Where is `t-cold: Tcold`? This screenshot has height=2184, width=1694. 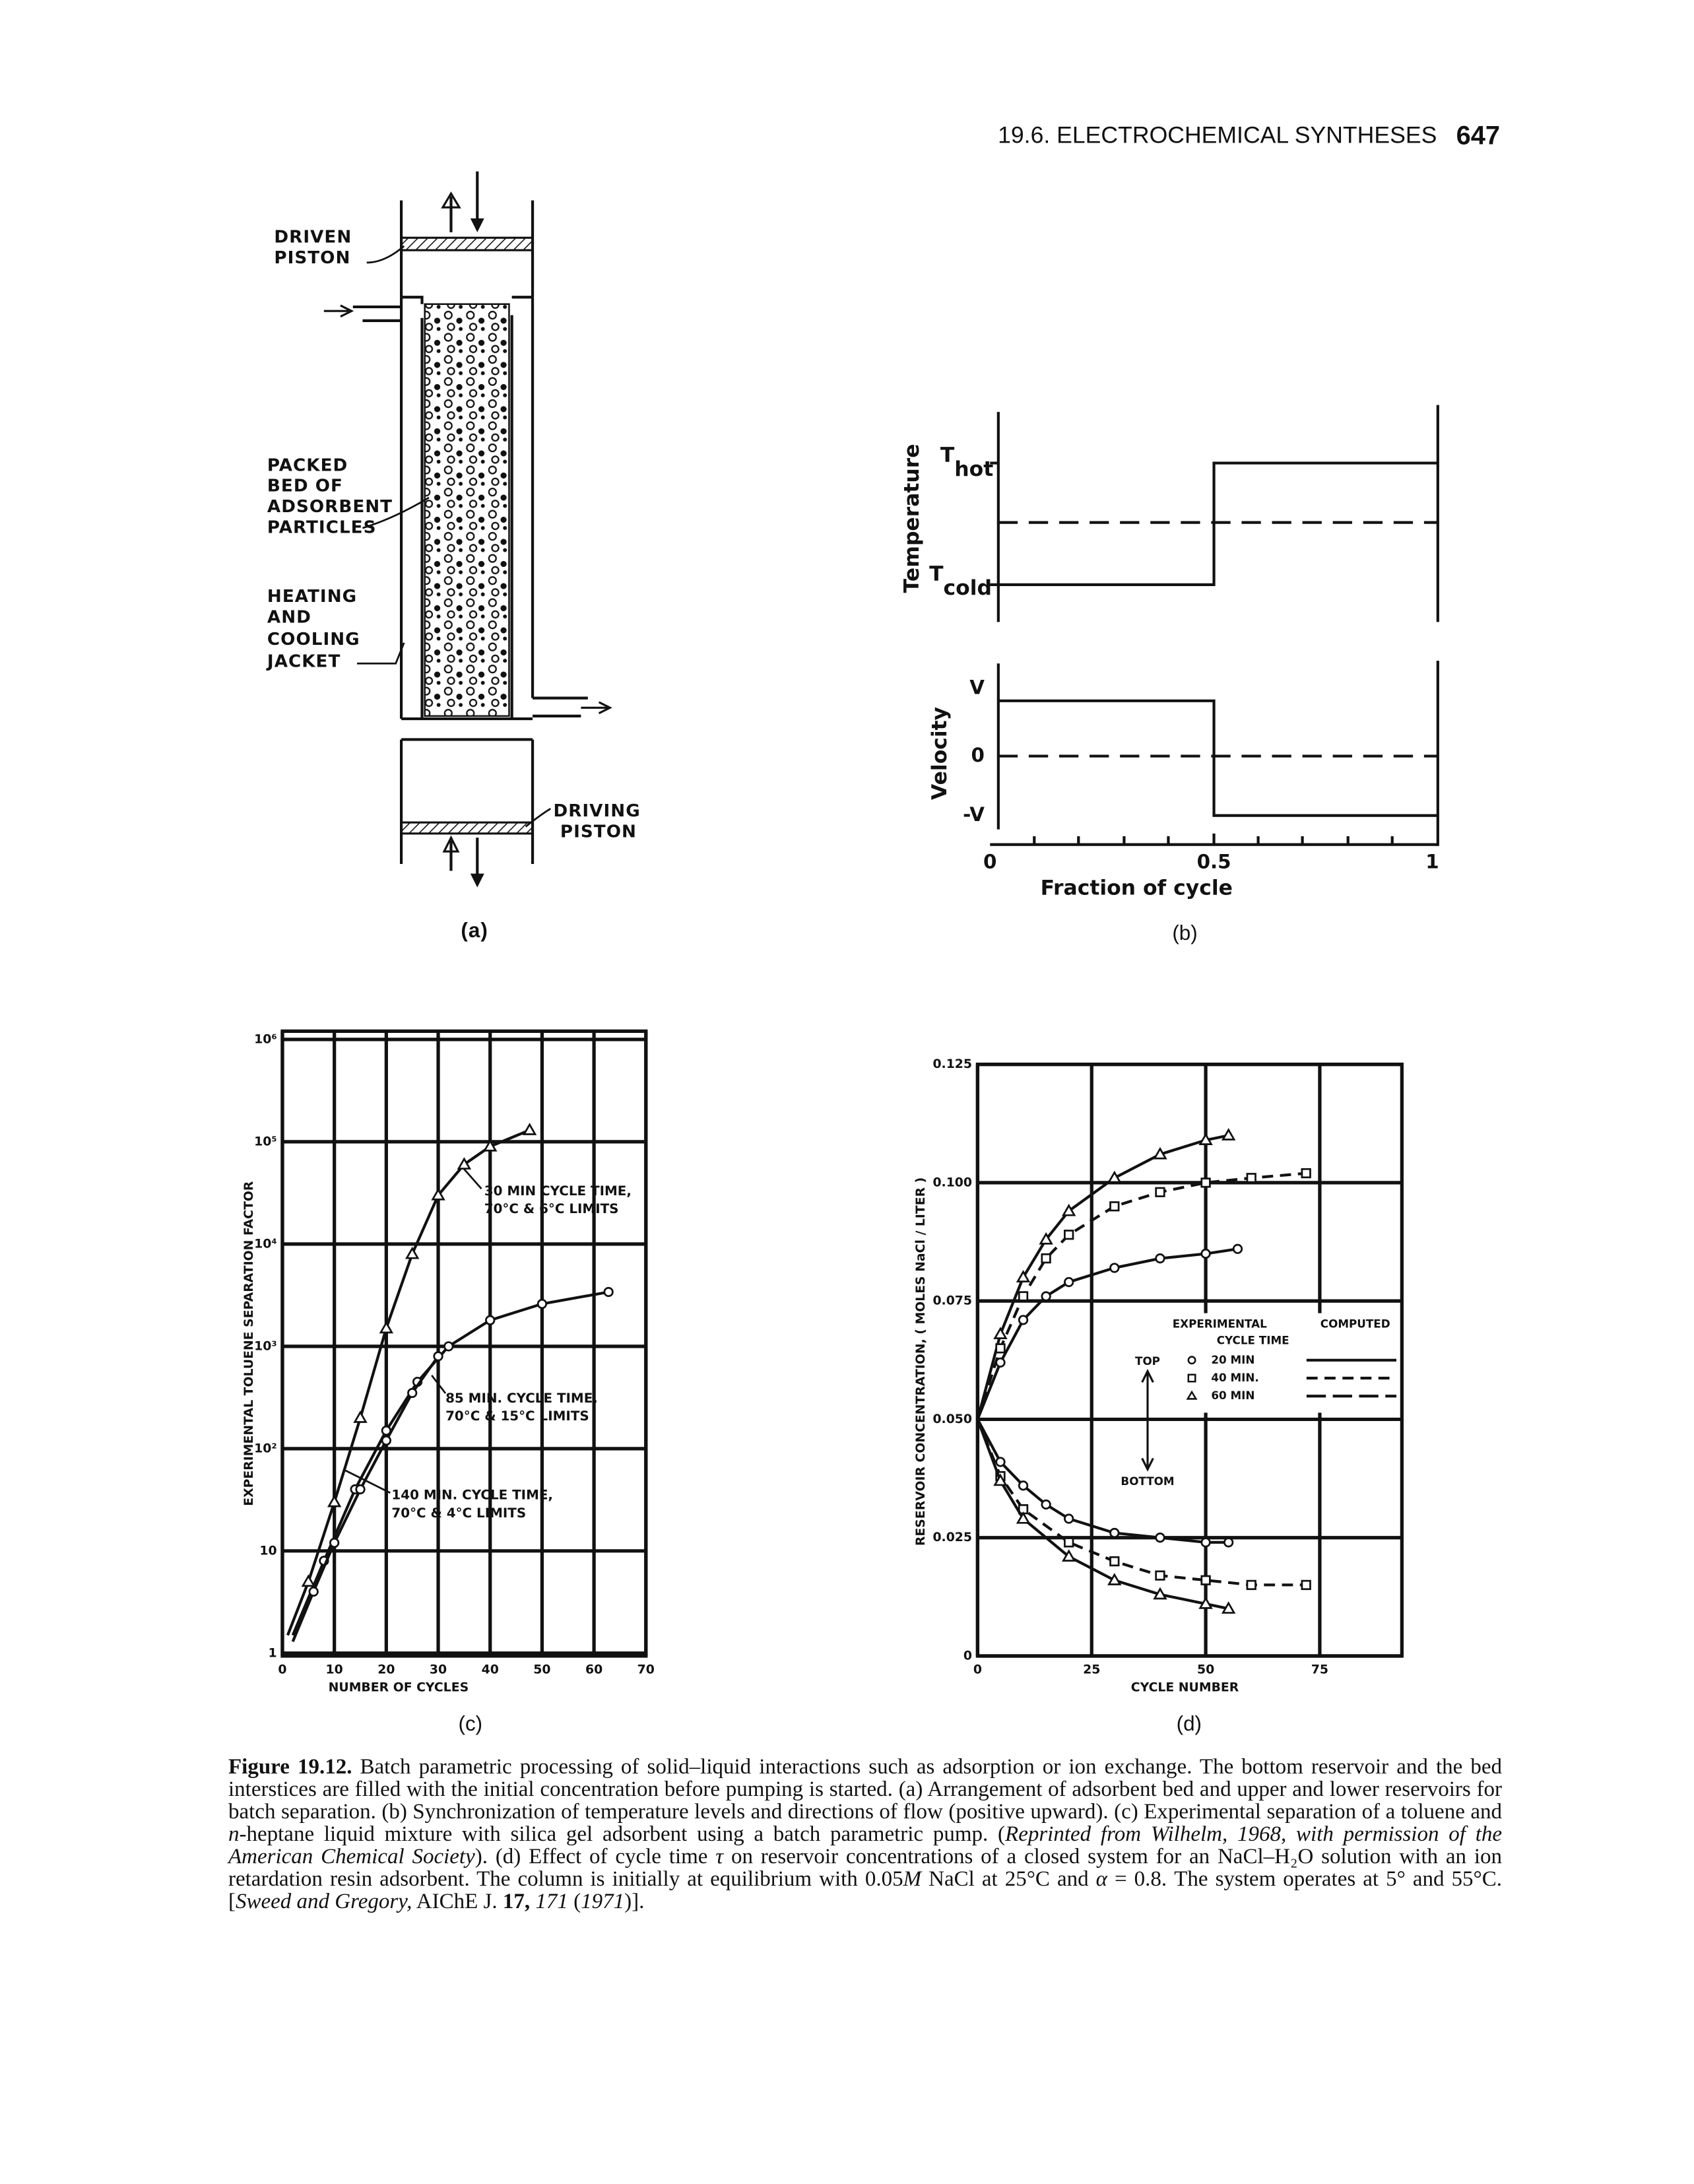
t-cold: Tcold is located at coordinates (960, 581).